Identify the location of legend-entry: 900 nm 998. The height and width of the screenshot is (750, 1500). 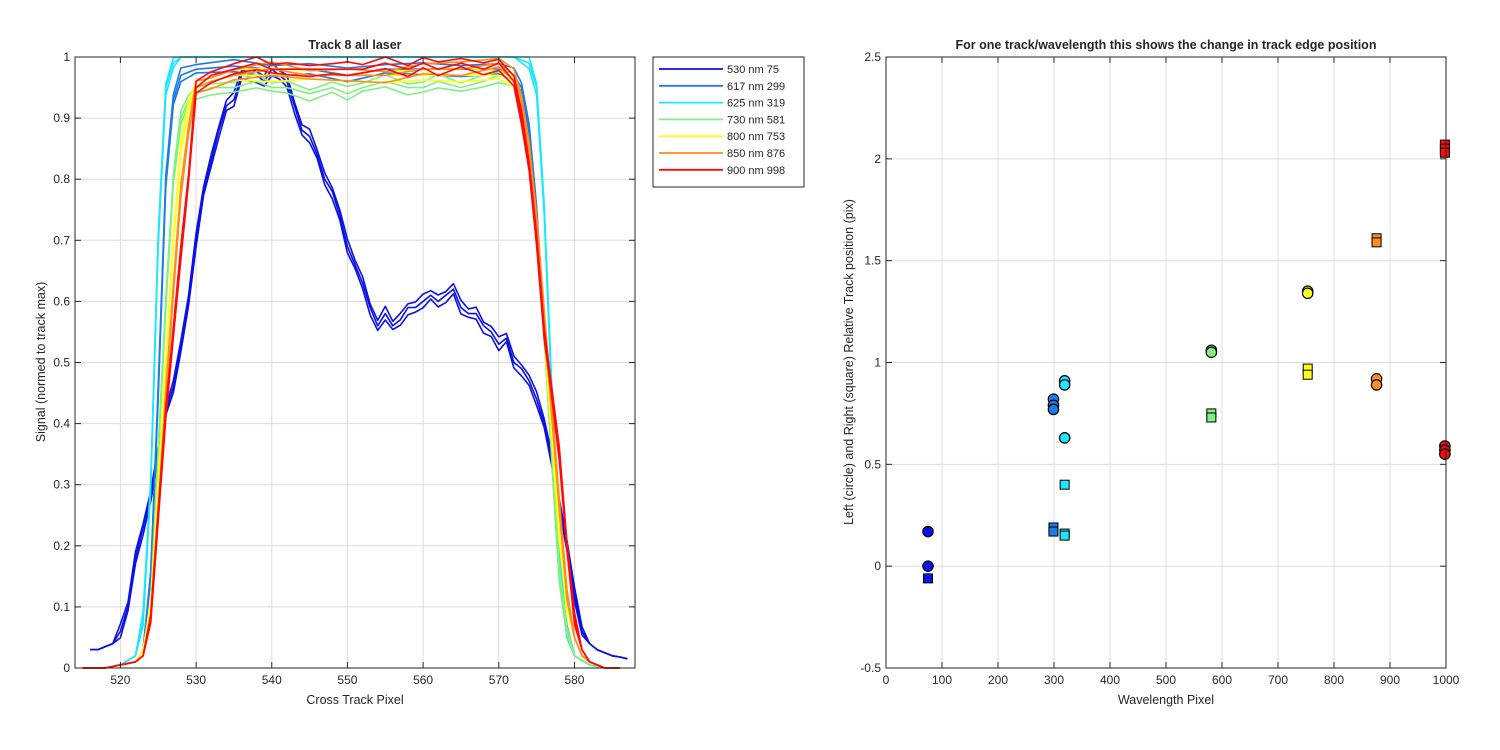
(756, 171).